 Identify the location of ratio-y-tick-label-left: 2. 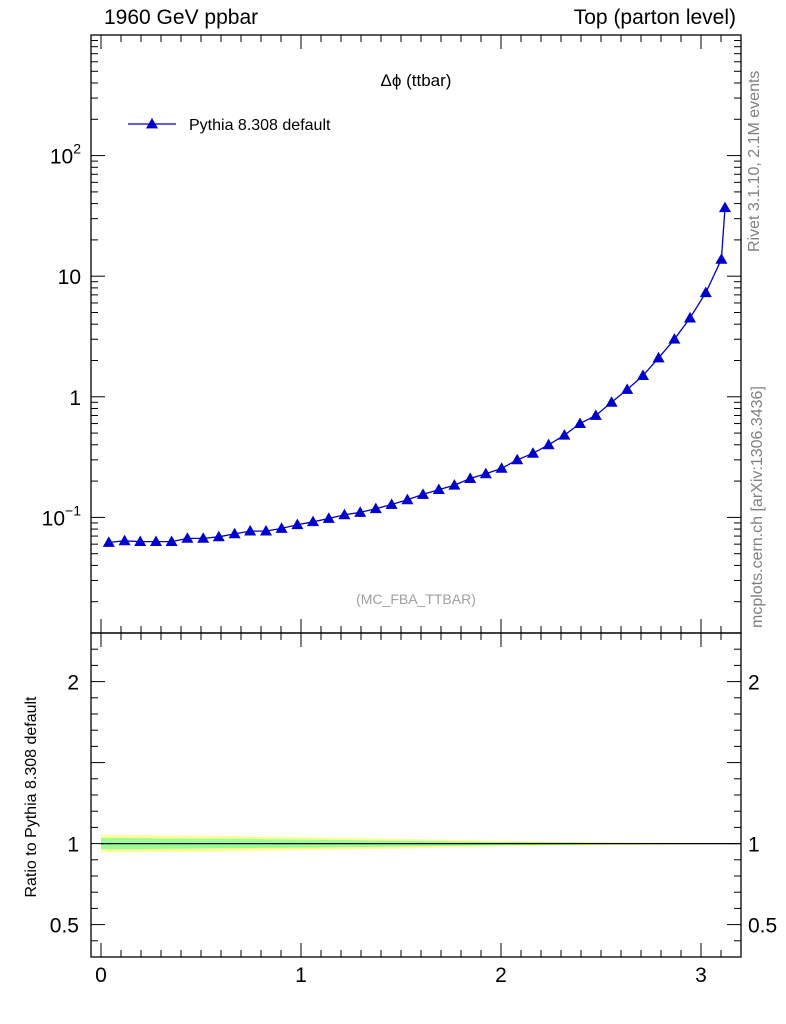
(73, 683).